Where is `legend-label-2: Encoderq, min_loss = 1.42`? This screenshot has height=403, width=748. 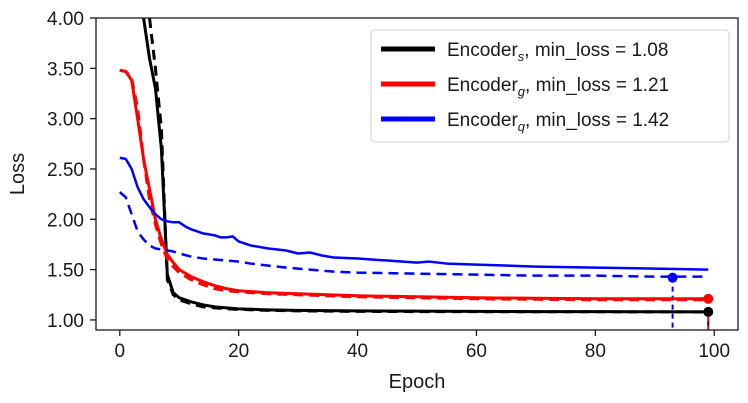
legend-label-2: Encoderq, min_loss = 1.42 is located at coordinates (558, 122).